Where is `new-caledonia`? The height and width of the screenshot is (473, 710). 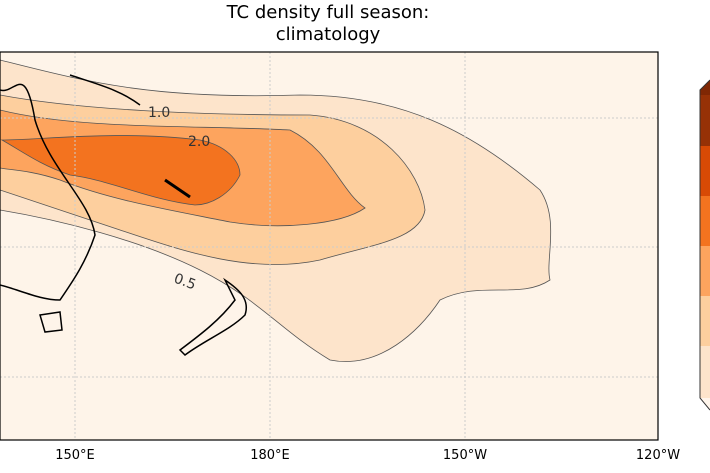
new-caledonia is located at coordinates (177, 188).